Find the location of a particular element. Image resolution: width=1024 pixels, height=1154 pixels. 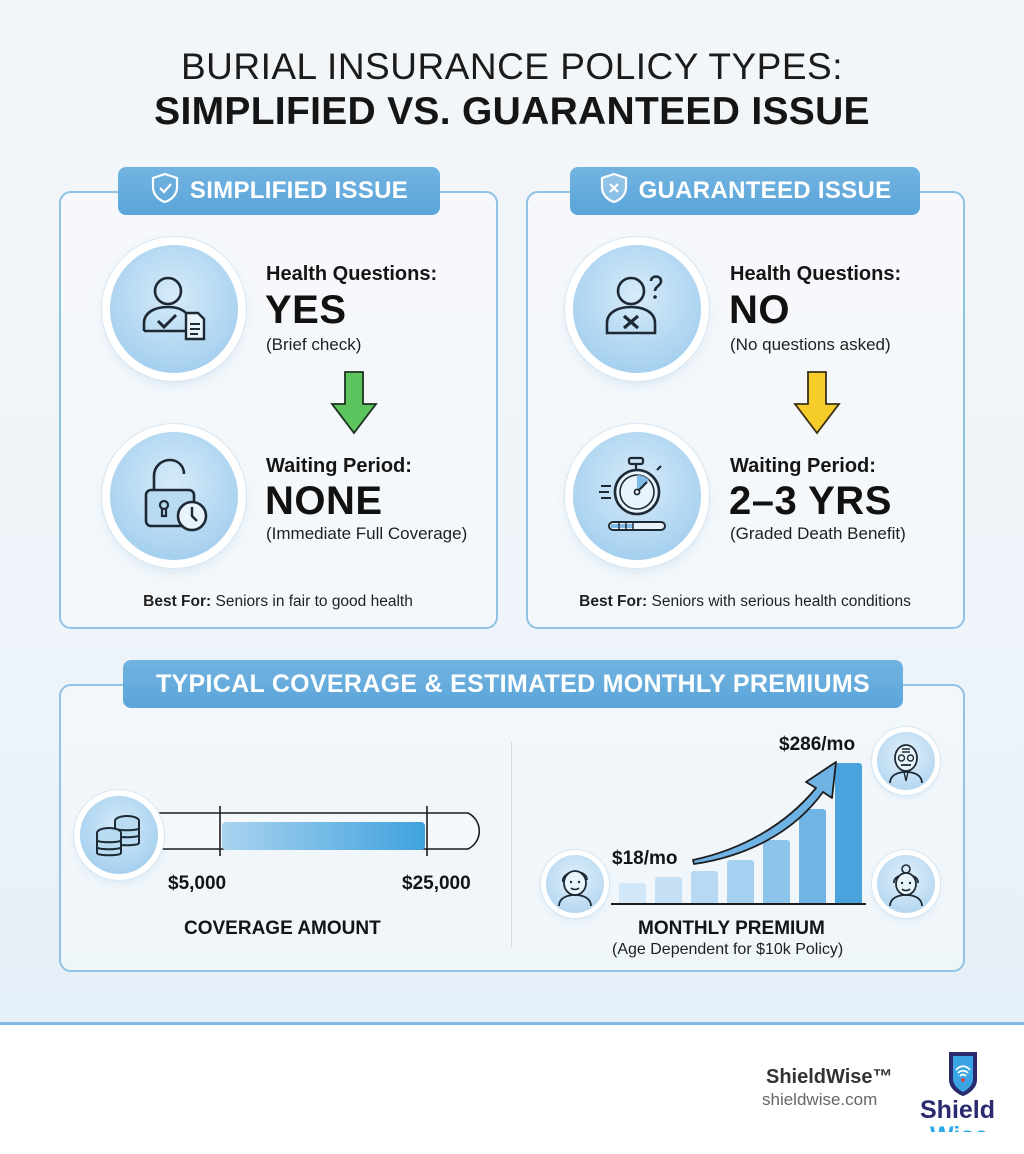

elderly-man-icon is located at coordinates (906, 763).